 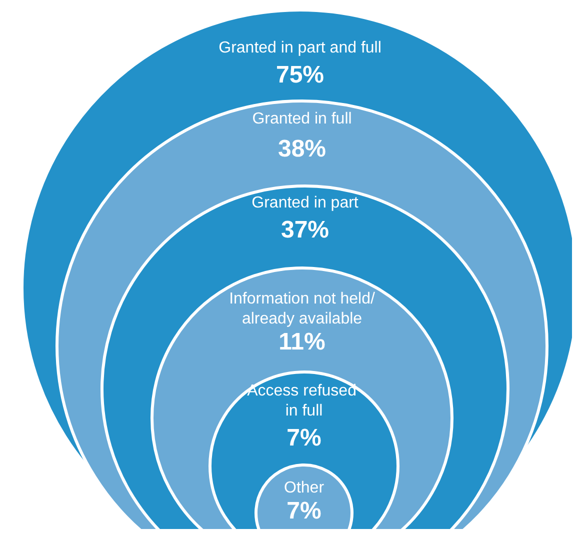 I want to click on data-label: 11%, so click(x=302, y=342).